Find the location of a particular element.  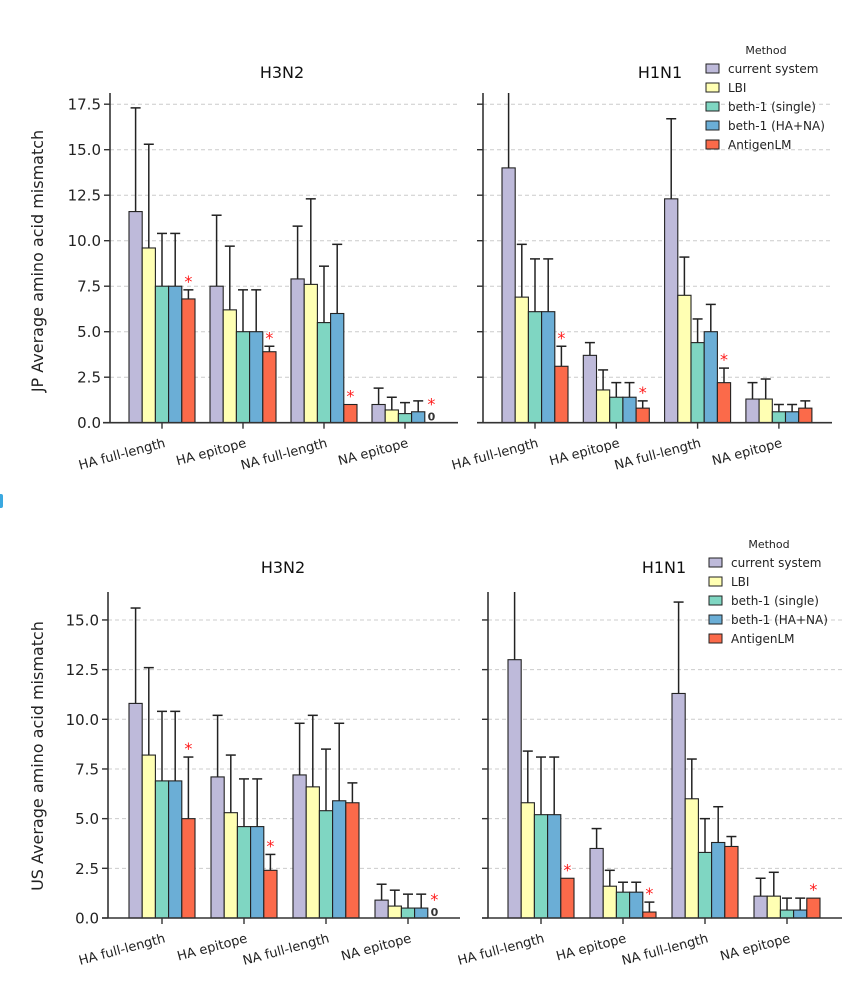

legend-label: LBI is located at coordinates (740, 582).